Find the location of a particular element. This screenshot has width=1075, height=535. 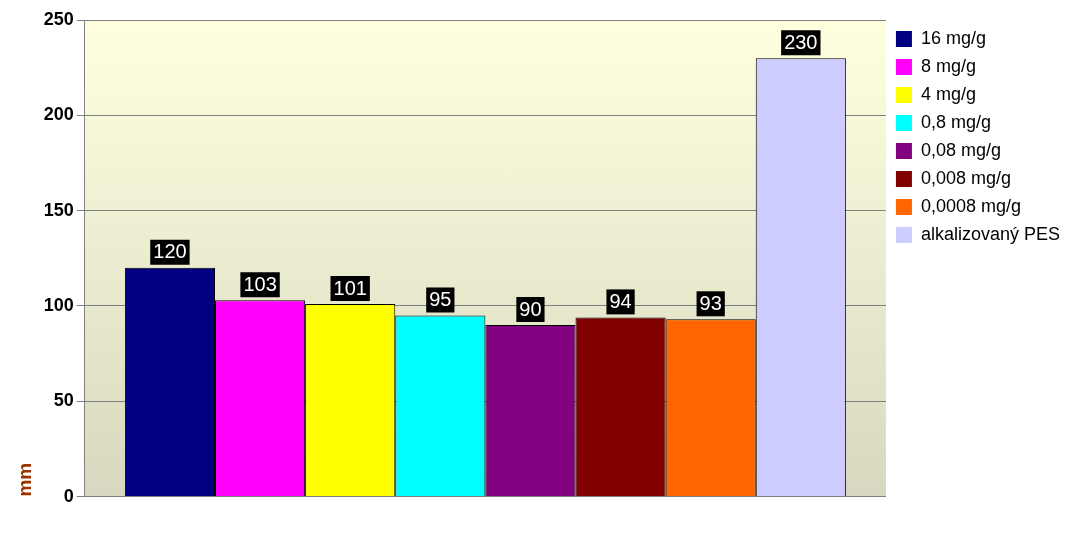

y-tick-label: 0 is located at coordinates (68, 495).